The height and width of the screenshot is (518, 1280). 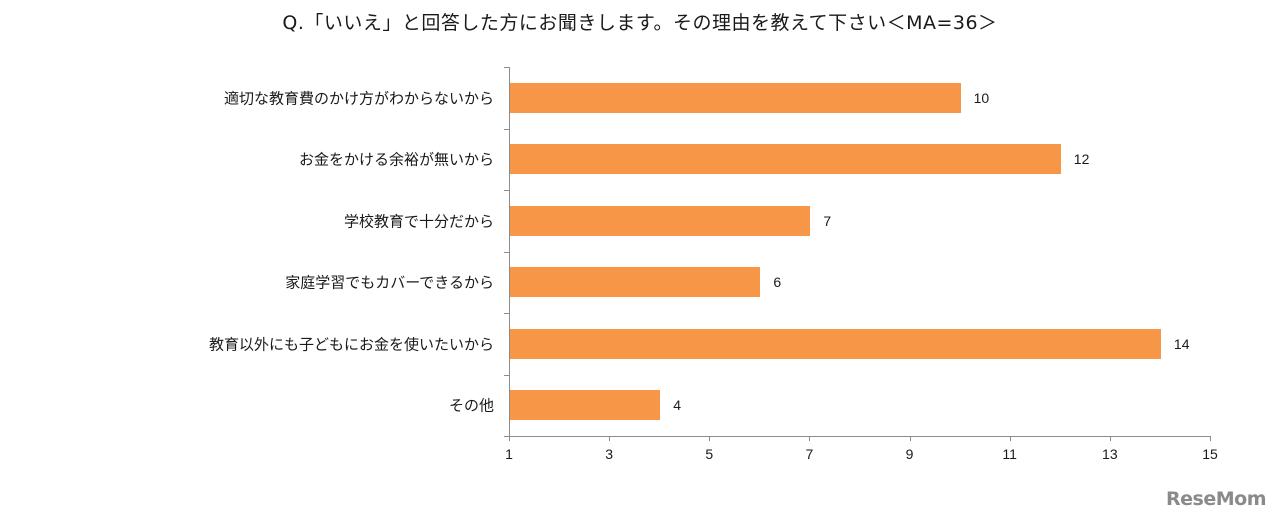 What do you see at coordinates (609, 454) in the screenshot?
I see `x-tick-label: 3` at bounding box center [609, 454].